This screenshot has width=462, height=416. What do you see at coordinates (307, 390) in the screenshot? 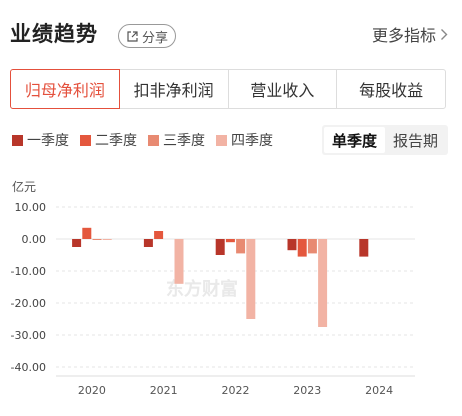
I see `x-tick-label: 2023` at bounding box center [307, 390].